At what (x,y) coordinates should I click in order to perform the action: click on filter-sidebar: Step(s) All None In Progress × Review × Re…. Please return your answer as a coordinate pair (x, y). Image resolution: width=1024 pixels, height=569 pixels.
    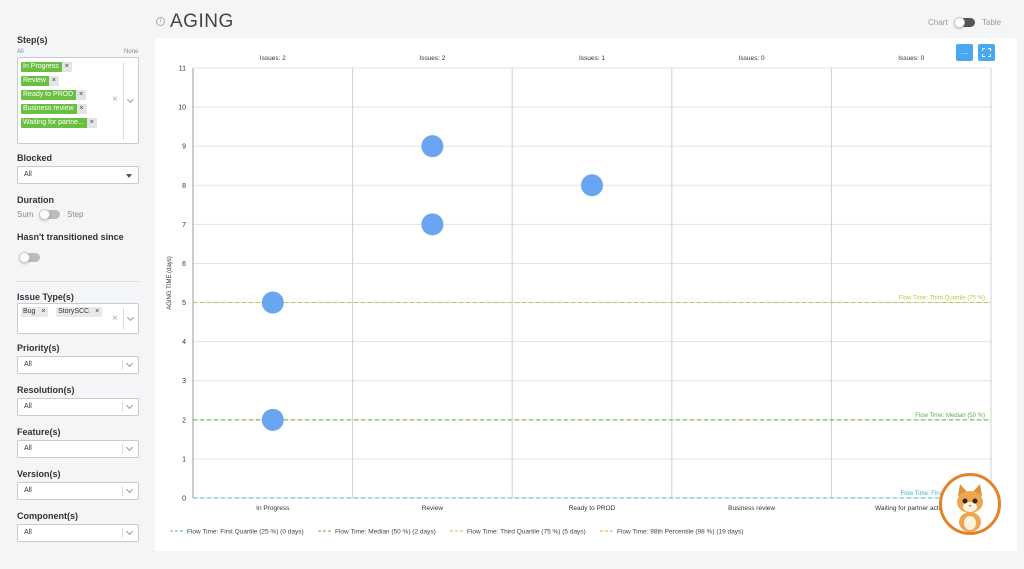
    Looking at the image, I should click on (75, 284).